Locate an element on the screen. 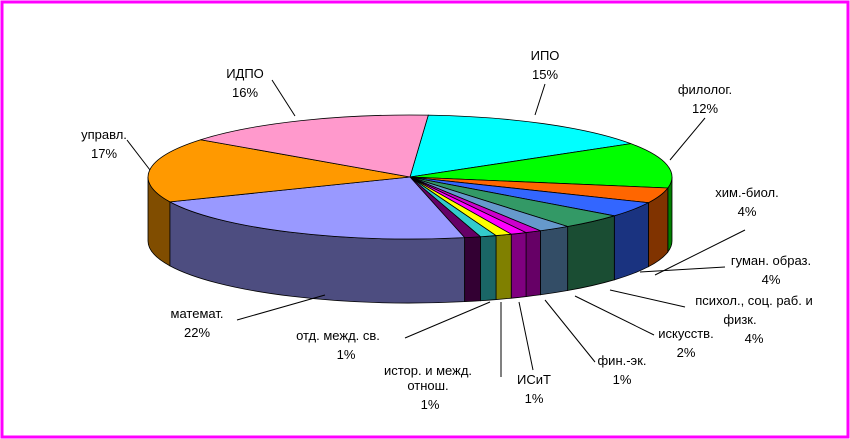 The width and height of the screenshot is (850, 439). slice-wall-искусств is located at coordinates (554, 261).